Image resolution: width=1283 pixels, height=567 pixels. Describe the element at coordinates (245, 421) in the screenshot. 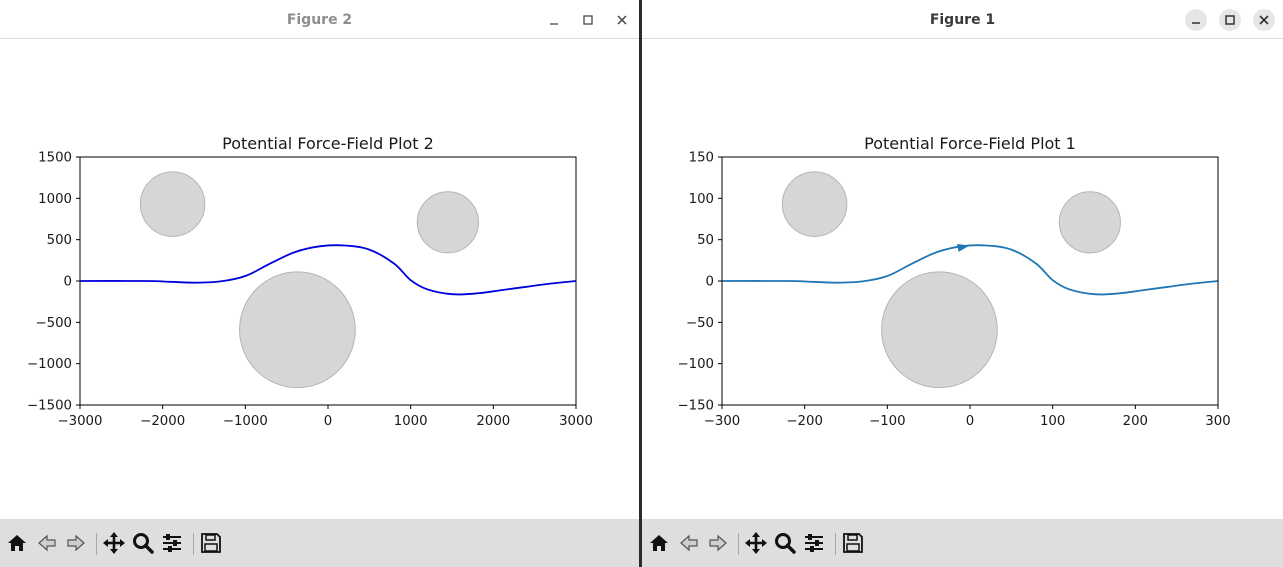

I see `x-tick-label: −1000` at that location.